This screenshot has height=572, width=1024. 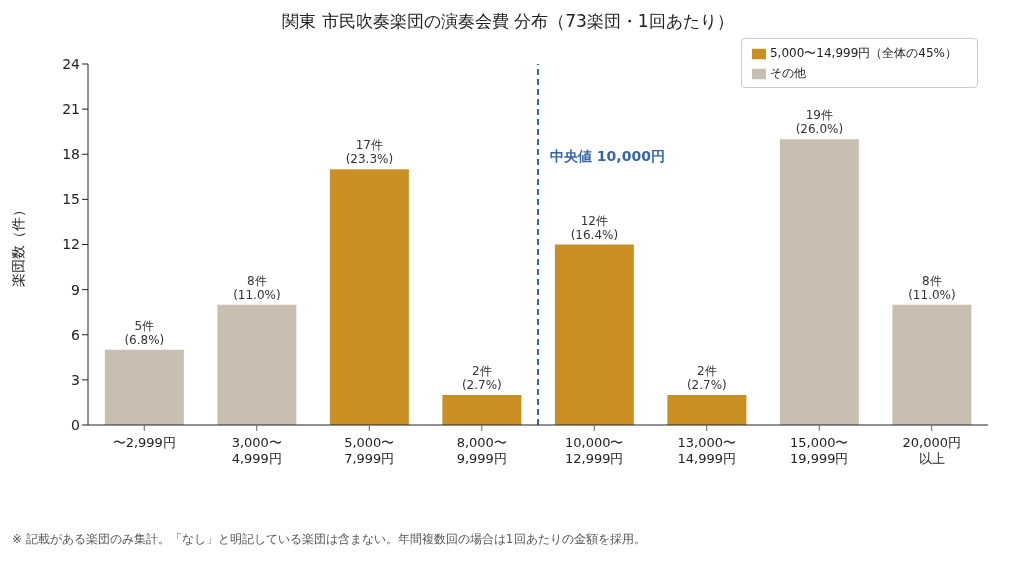 What do you see at coordinates (481, 450) in the screenshot?
I see `x-tick-label: 8,000〜9,999円` at bounding box center [481, 450].